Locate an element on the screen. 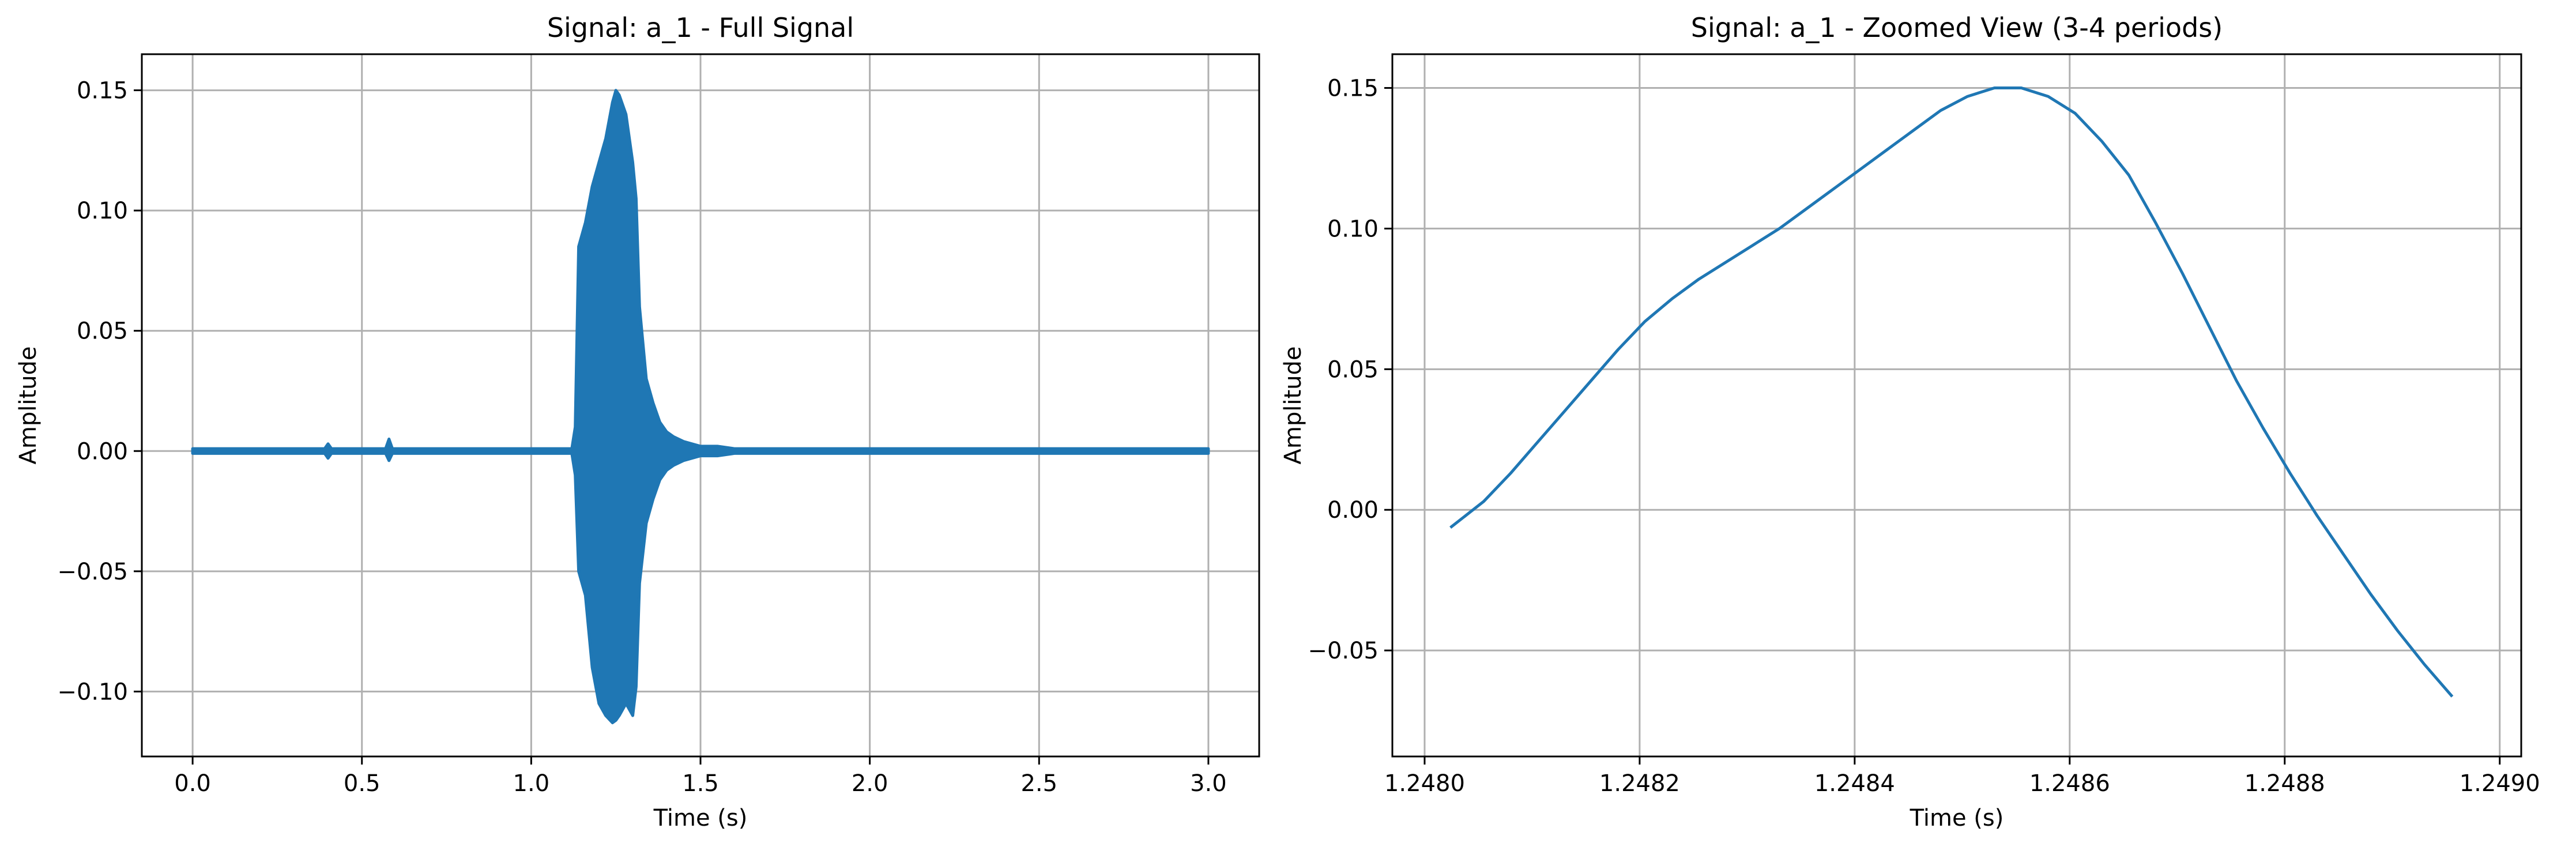 Image resolution: width=2576 pixels, height=847 pixels. x-tick-label: 0.0 is located at coordinates (192, 783).